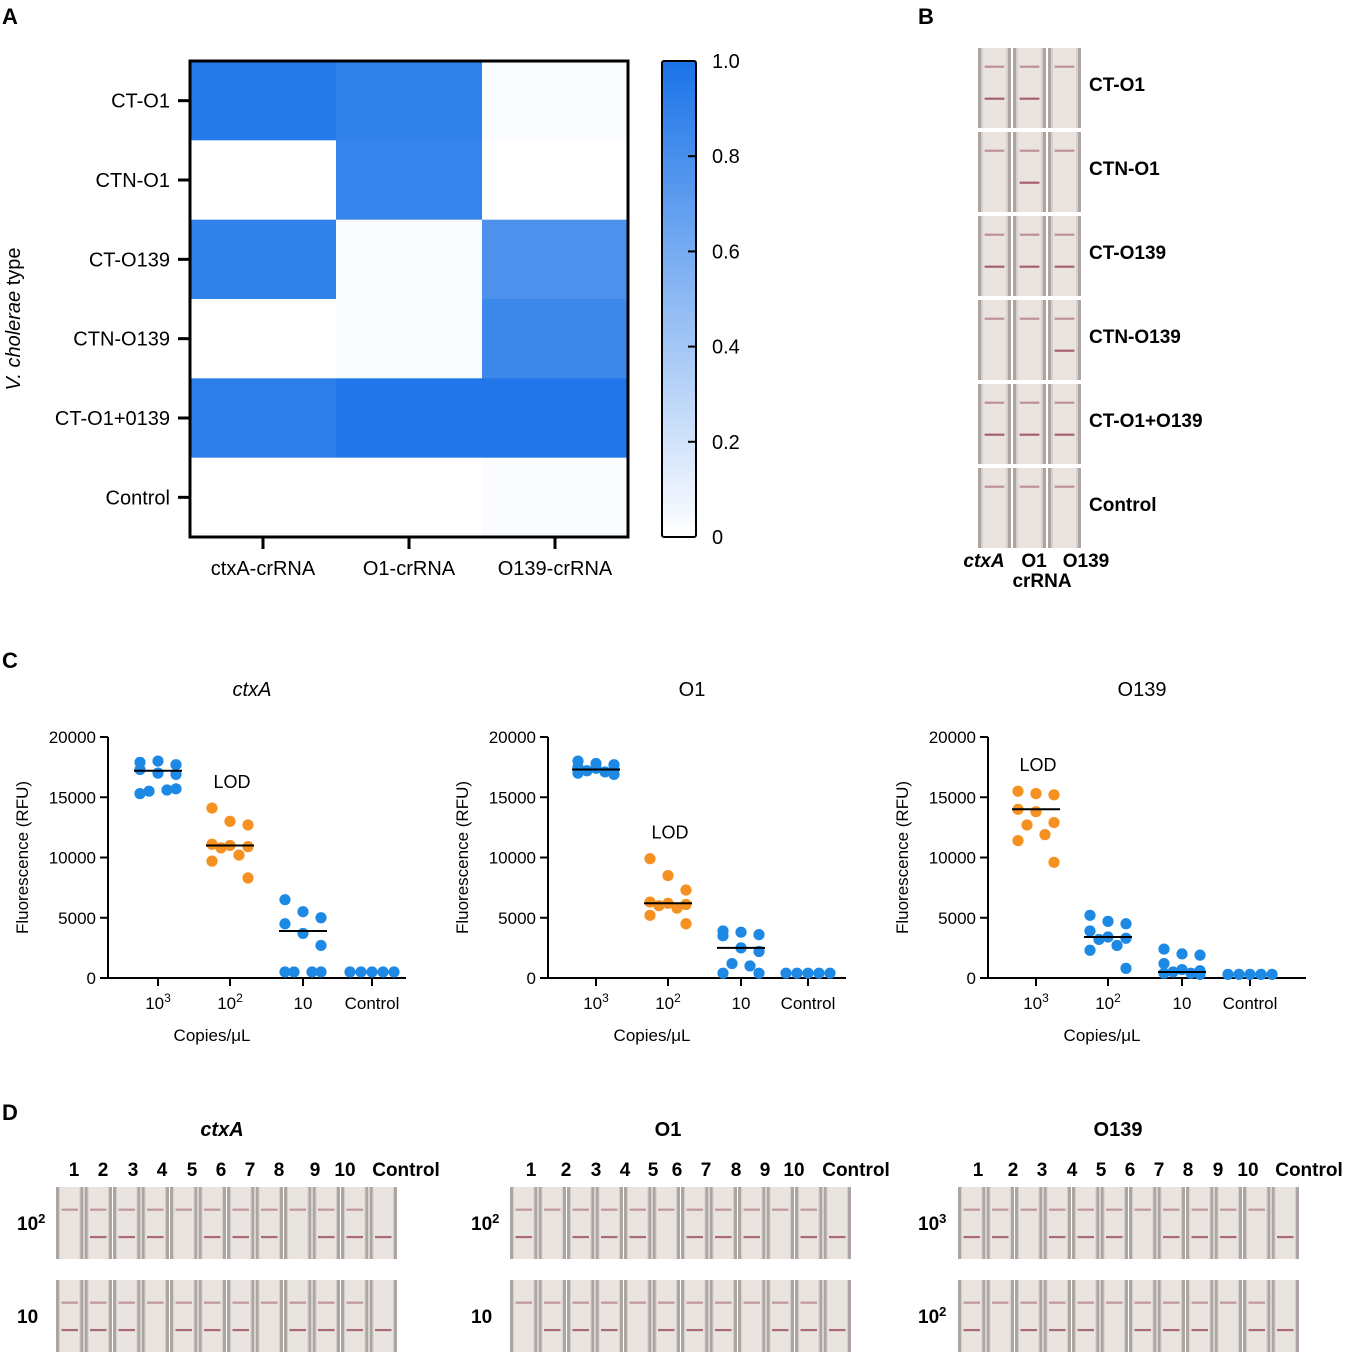 This screenshot has width=1346, height=1353. Describe the element at coordinates (27, 1317) in the screenshot. I see `strip-row-label: 10` at that location.